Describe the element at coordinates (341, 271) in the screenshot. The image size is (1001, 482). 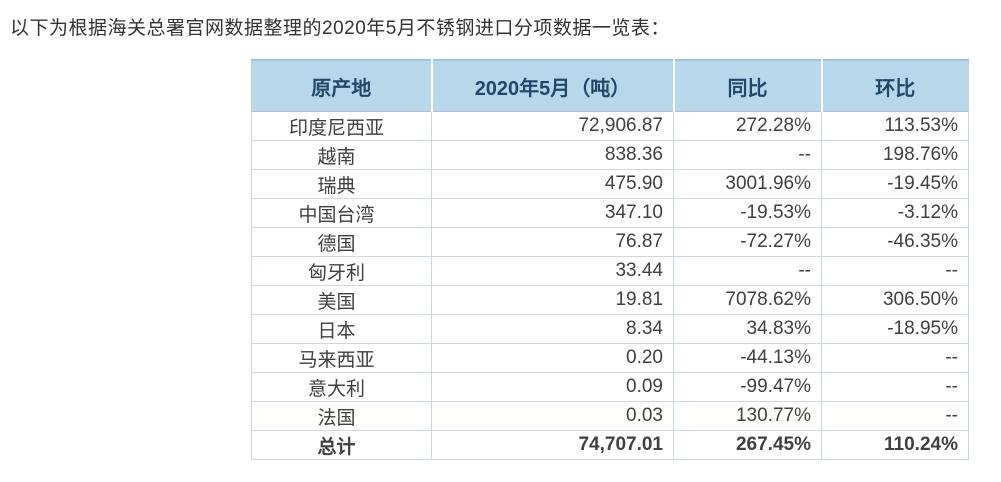
I see `origin-cell: 匈牙利` at that location.